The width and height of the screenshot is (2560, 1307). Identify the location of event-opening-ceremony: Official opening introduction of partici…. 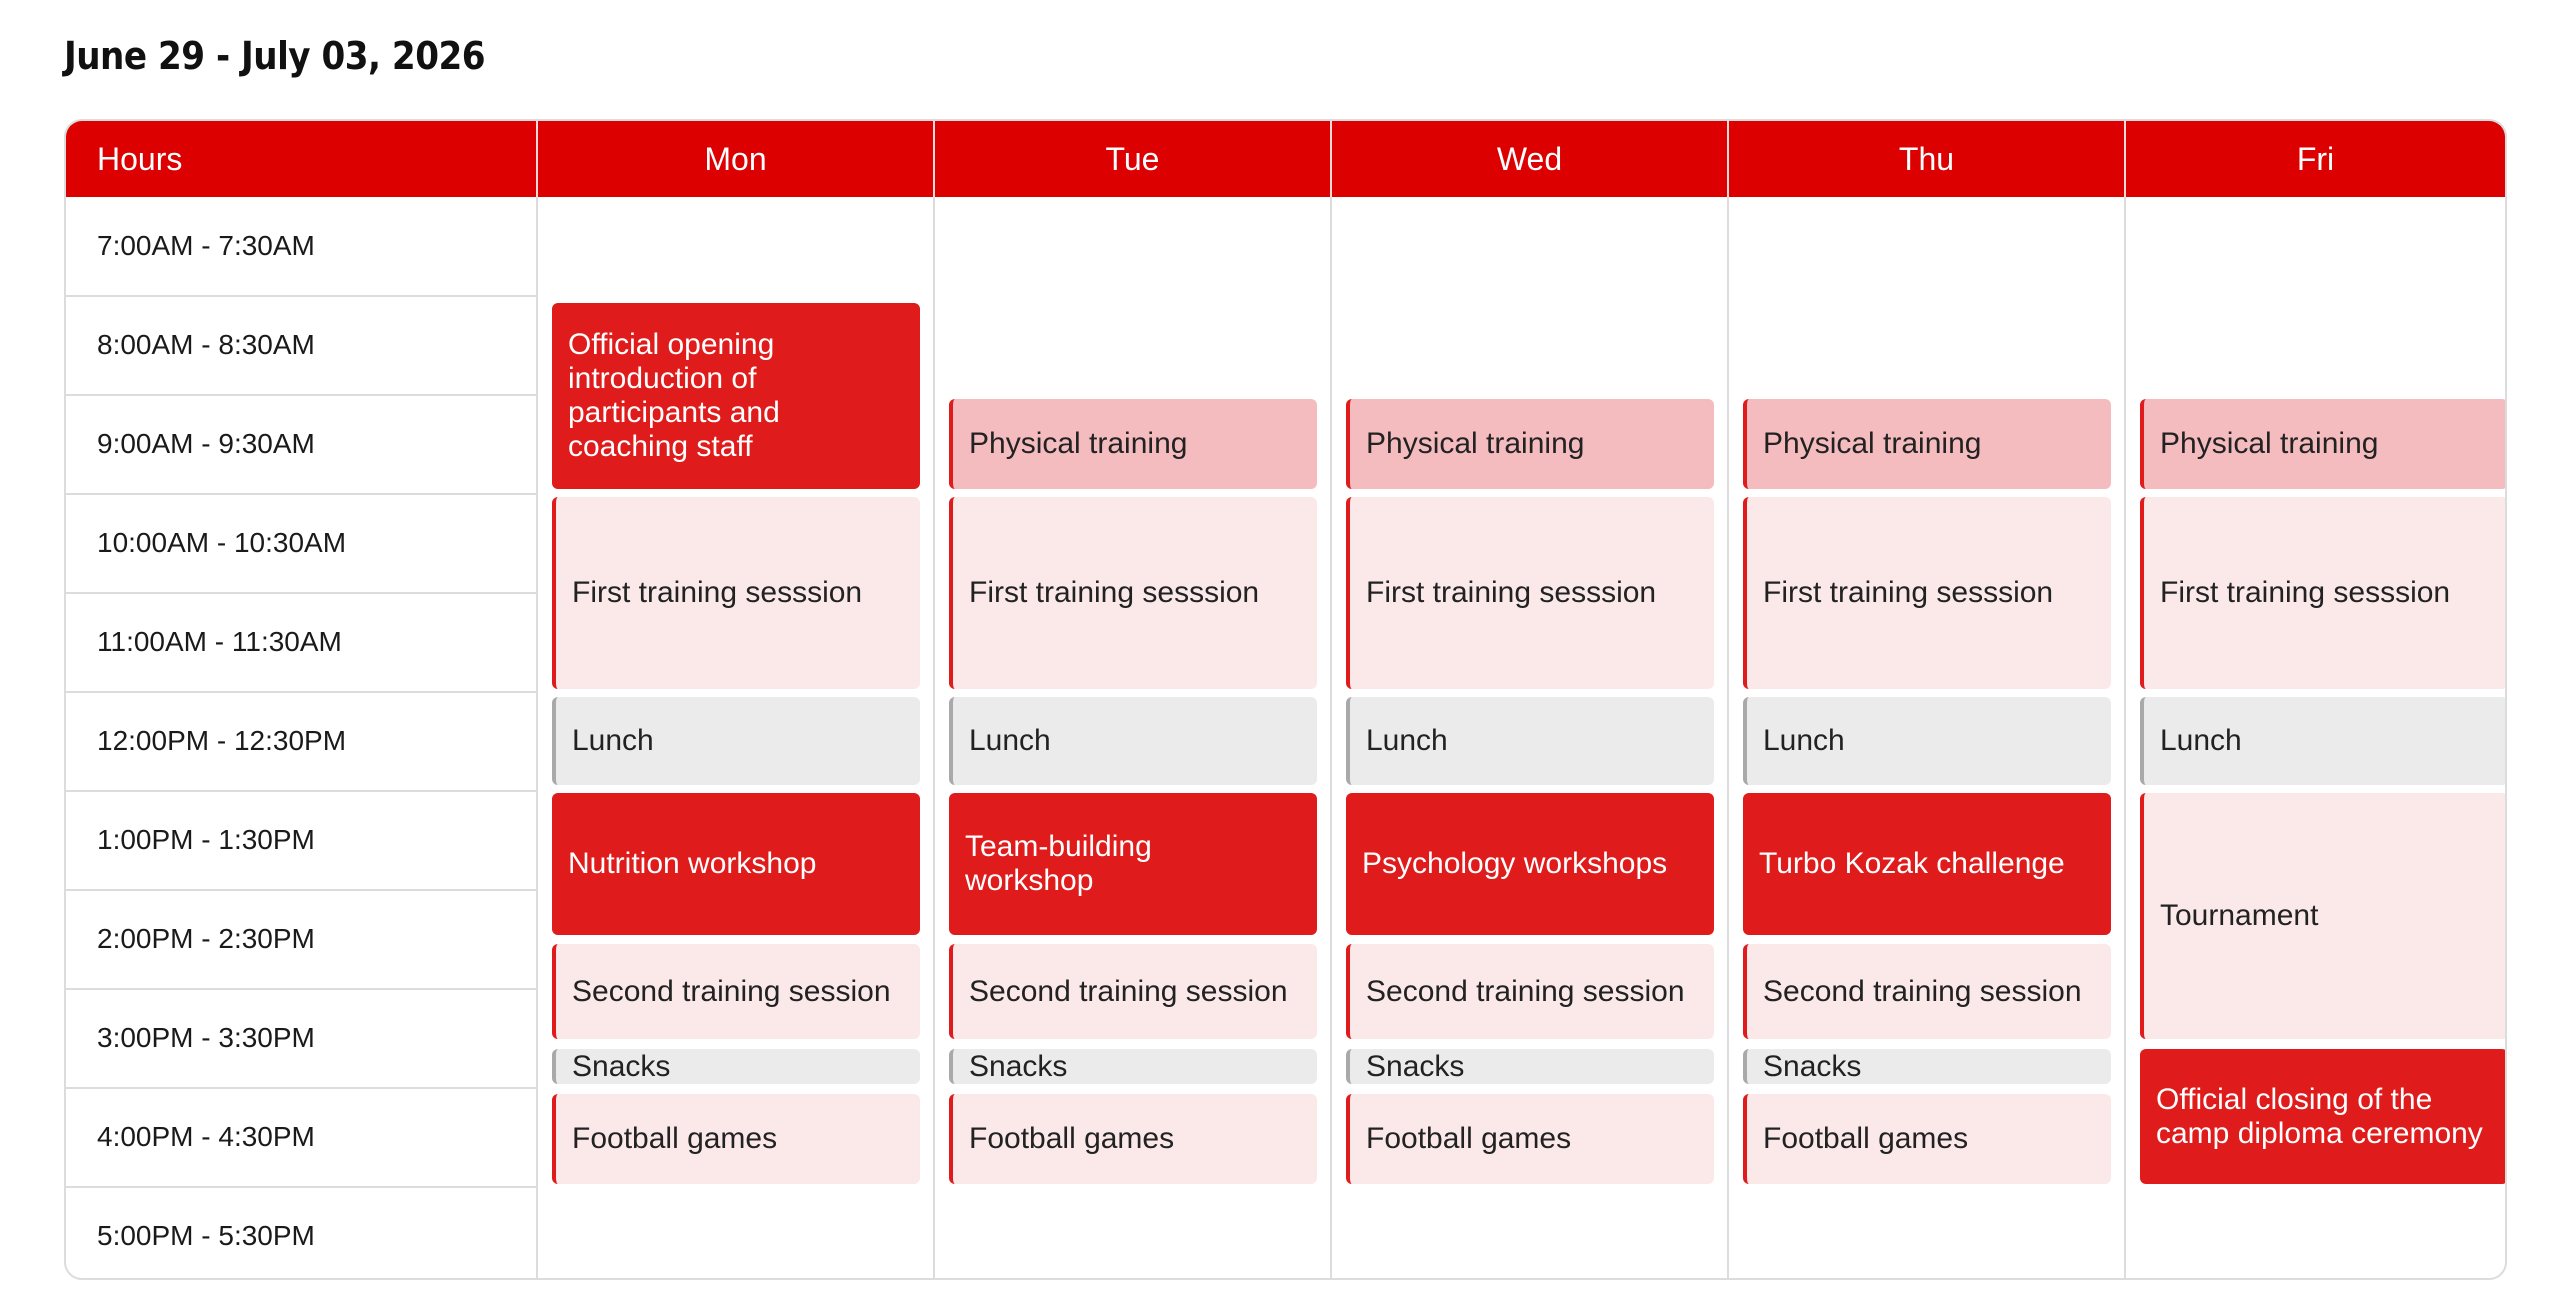
(736, 396).